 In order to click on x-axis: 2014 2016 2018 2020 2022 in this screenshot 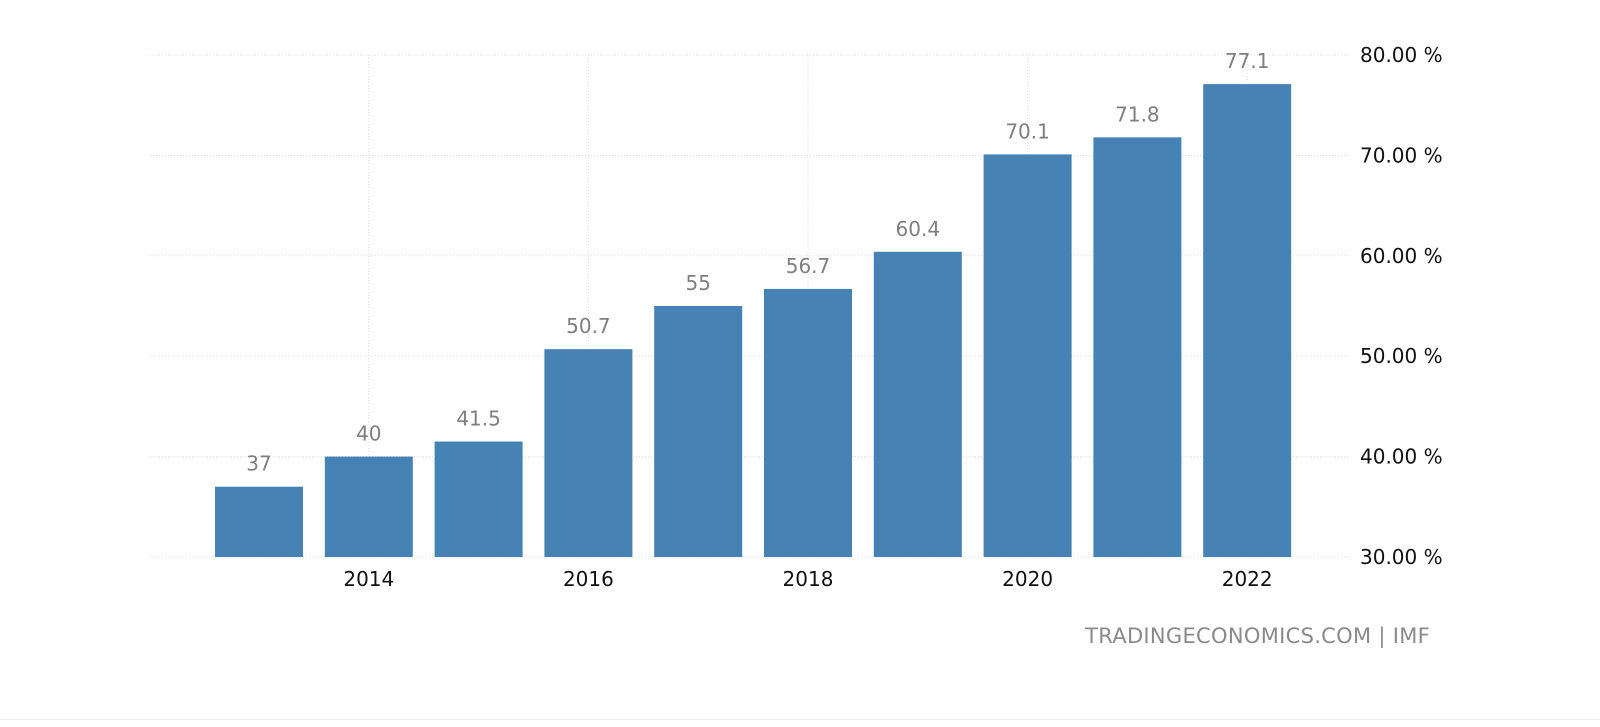, I will do `click(807, 579)`.